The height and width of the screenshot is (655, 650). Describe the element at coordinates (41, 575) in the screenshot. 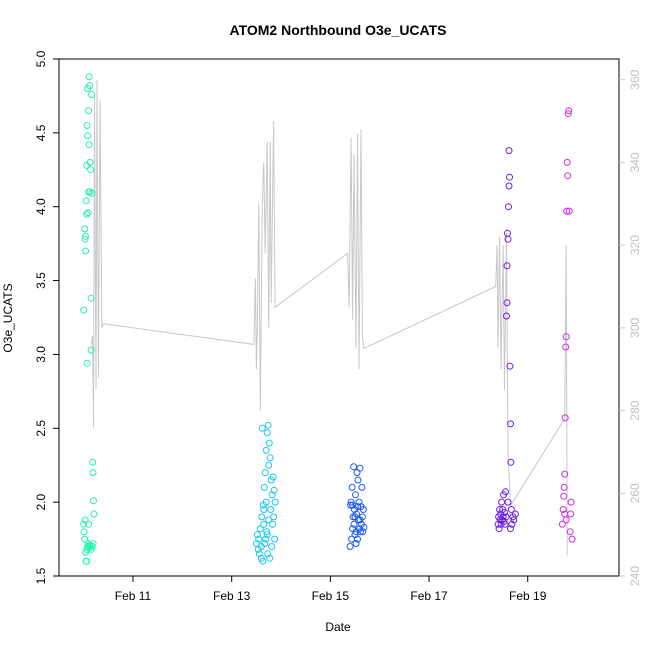

I see `y-tick-label: 1.5` at that location.